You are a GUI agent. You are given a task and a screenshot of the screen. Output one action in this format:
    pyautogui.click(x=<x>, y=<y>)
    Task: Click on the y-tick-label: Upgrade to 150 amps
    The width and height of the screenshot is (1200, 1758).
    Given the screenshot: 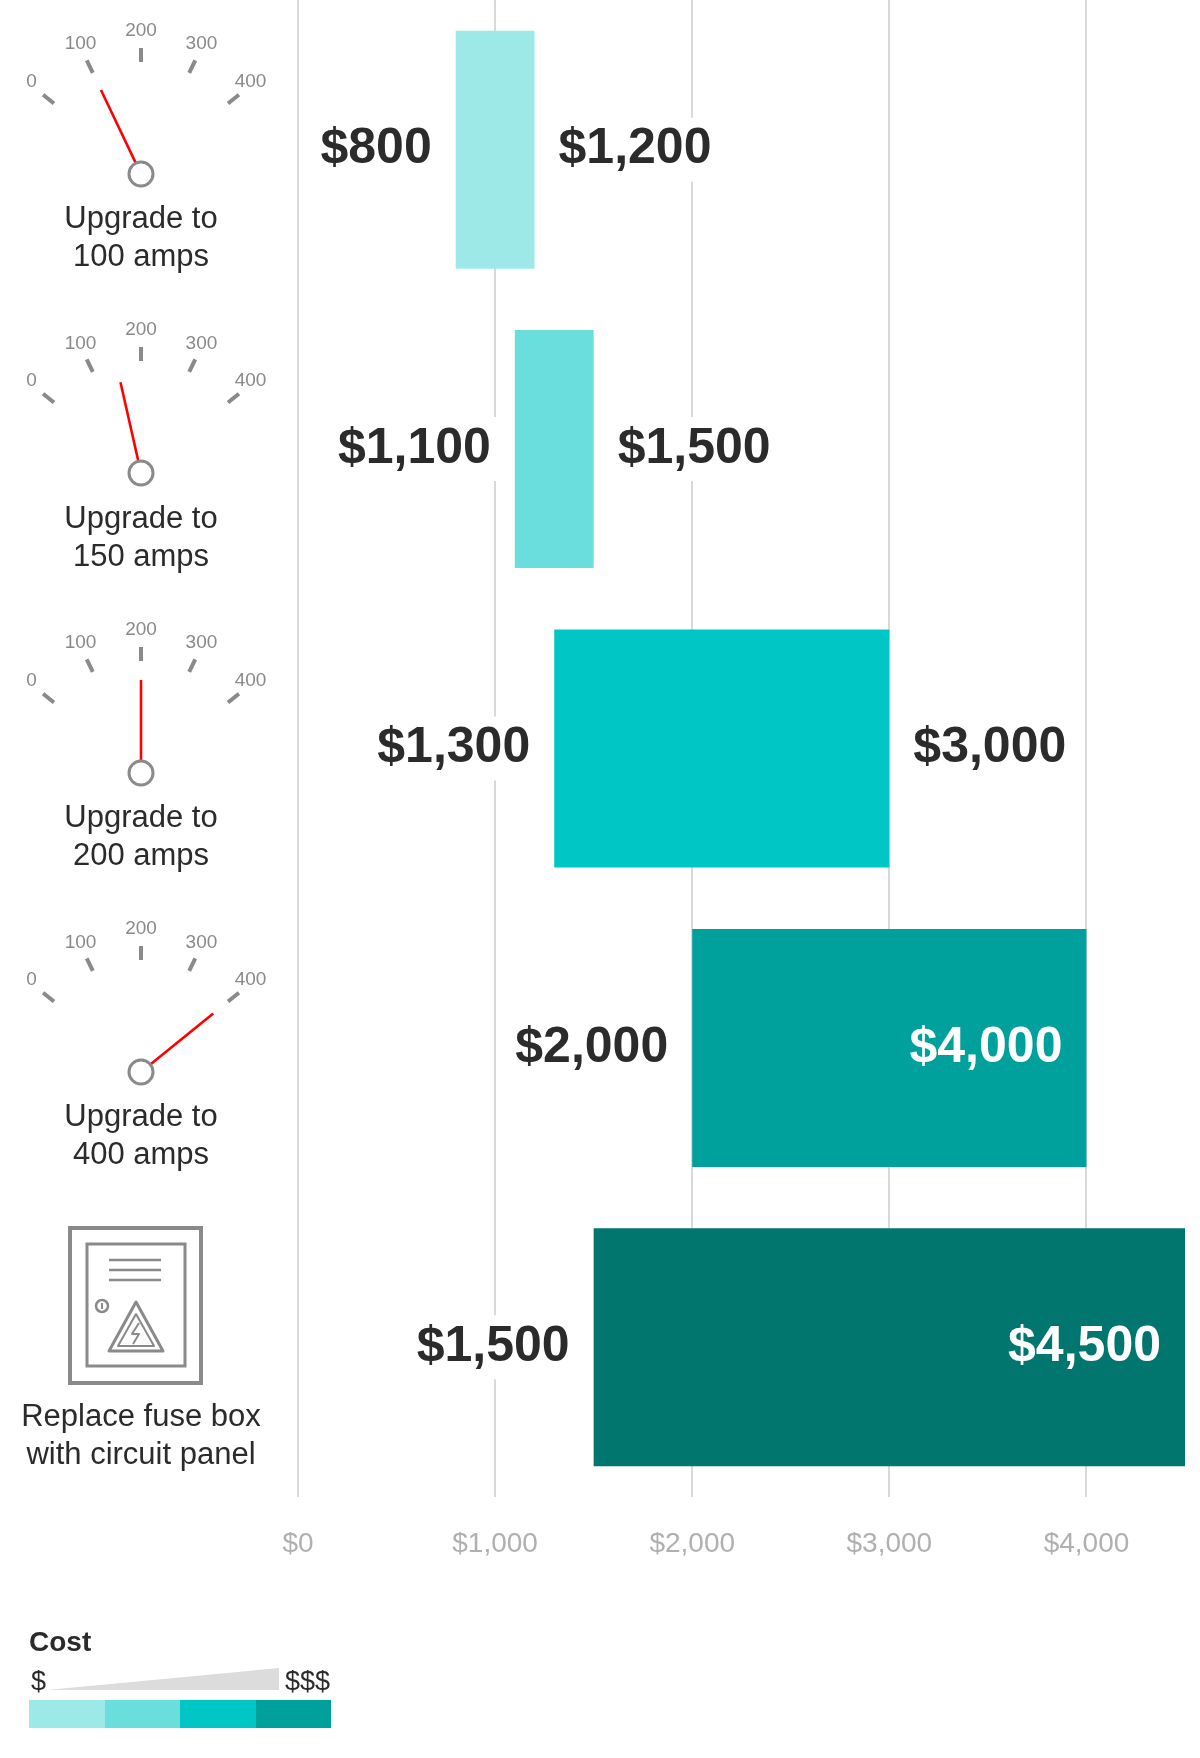 What is the action you would take?
    pyautogui.click(x=141, y=536)
    